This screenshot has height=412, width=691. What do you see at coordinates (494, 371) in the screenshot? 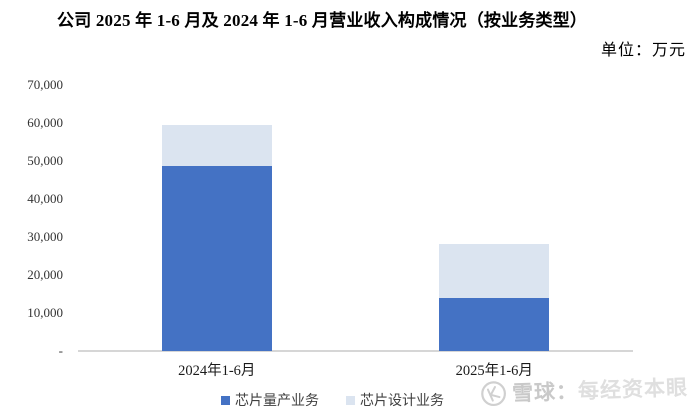
I see `x-axis-label: 2025年1-6月` at bounding box center [494, 371].